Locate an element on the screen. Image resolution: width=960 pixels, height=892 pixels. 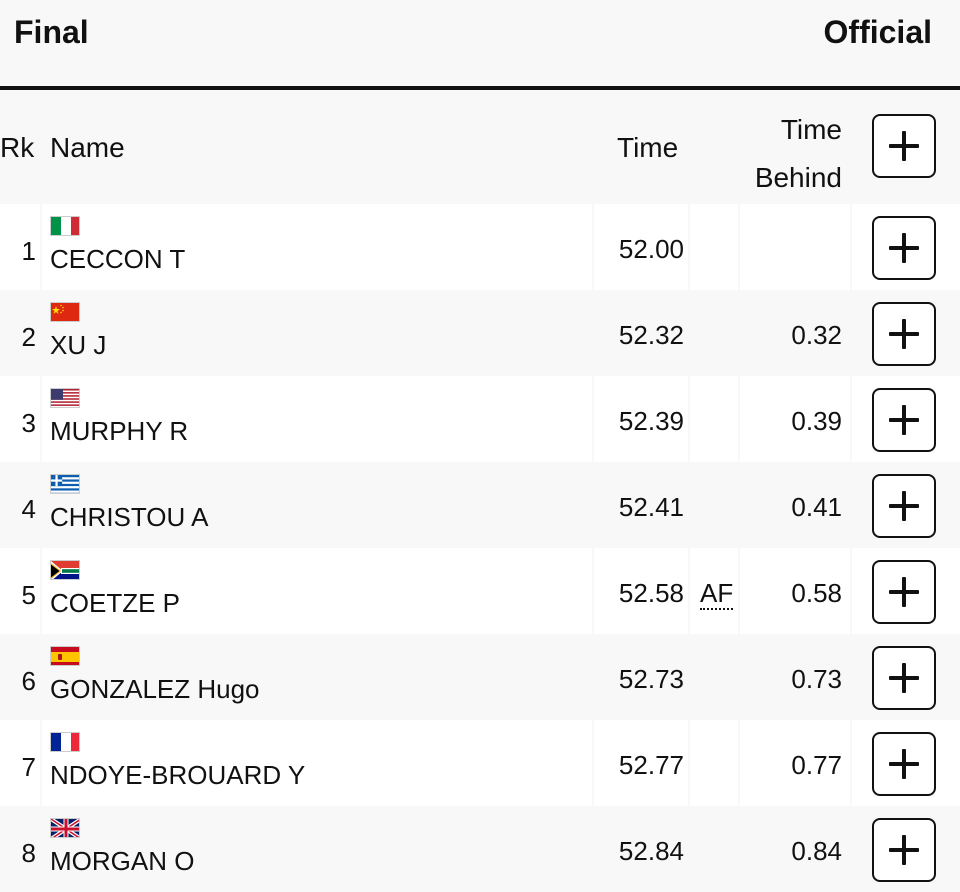
table-row: 2 XU J 52.32 0.32 is located at coordinates (480, 333).